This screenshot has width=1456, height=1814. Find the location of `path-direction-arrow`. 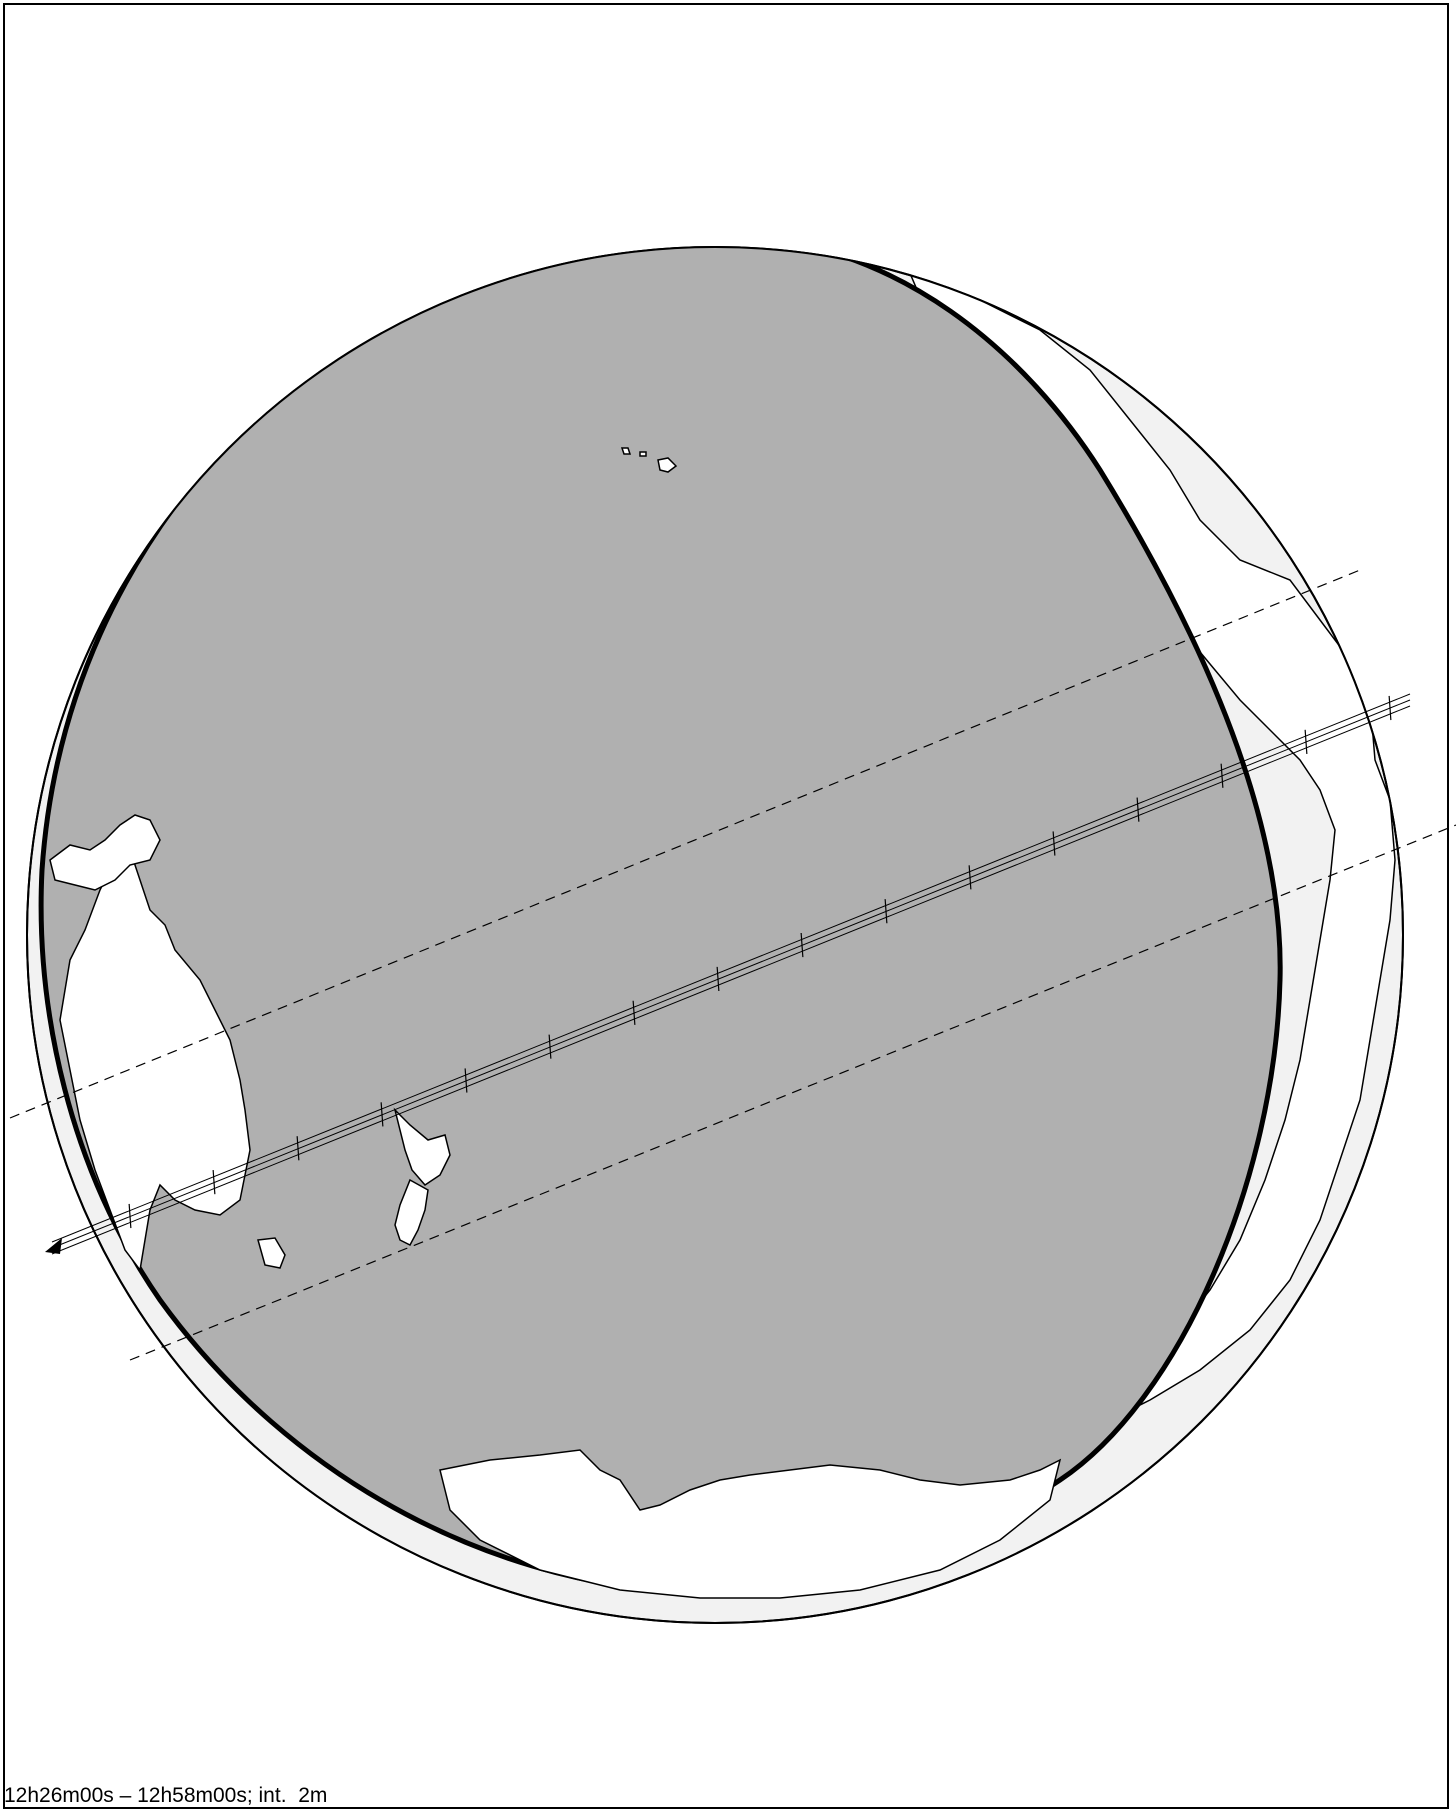

path-direction-arrow is located at coordinates (53, 1246).